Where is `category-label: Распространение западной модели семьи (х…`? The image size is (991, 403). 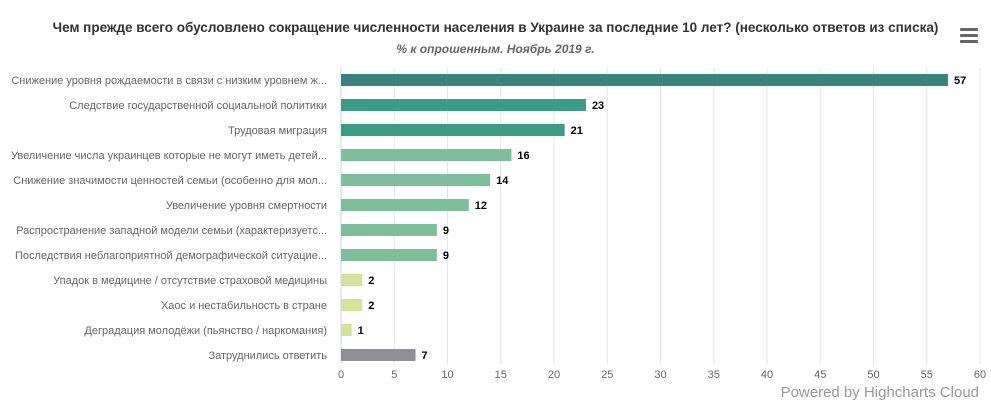 category-label: Распространение западной модели семьи (х… is located at coordinates (171, 231).